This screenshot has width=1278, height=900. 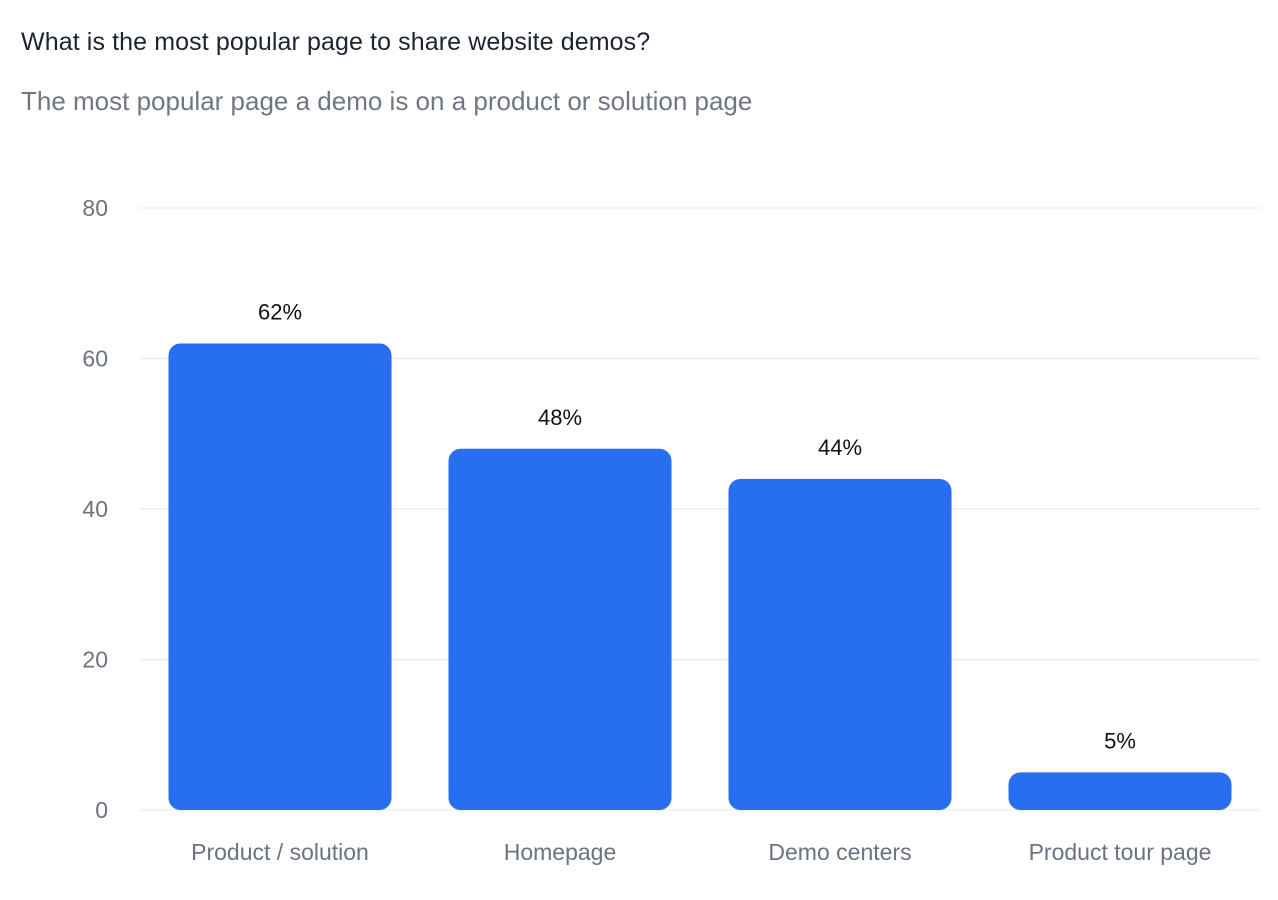 What do you see at coordinates (1120, 852) in the screenshot?
I see `x-category-label: Product tour page` at bounding box center [1120, 852].